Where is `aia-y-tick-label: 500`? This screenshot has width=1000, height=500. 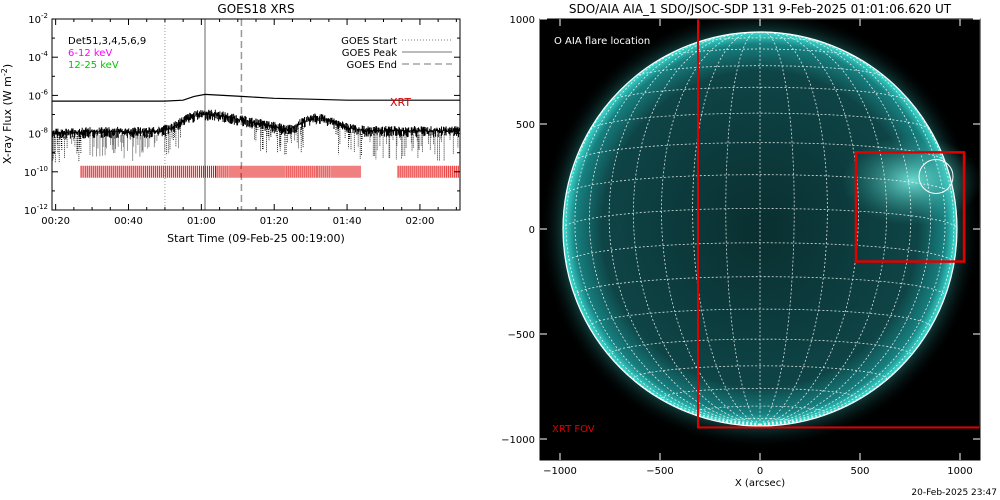 aia-y-tick-label: 500 is located at coordinates (525, 125).